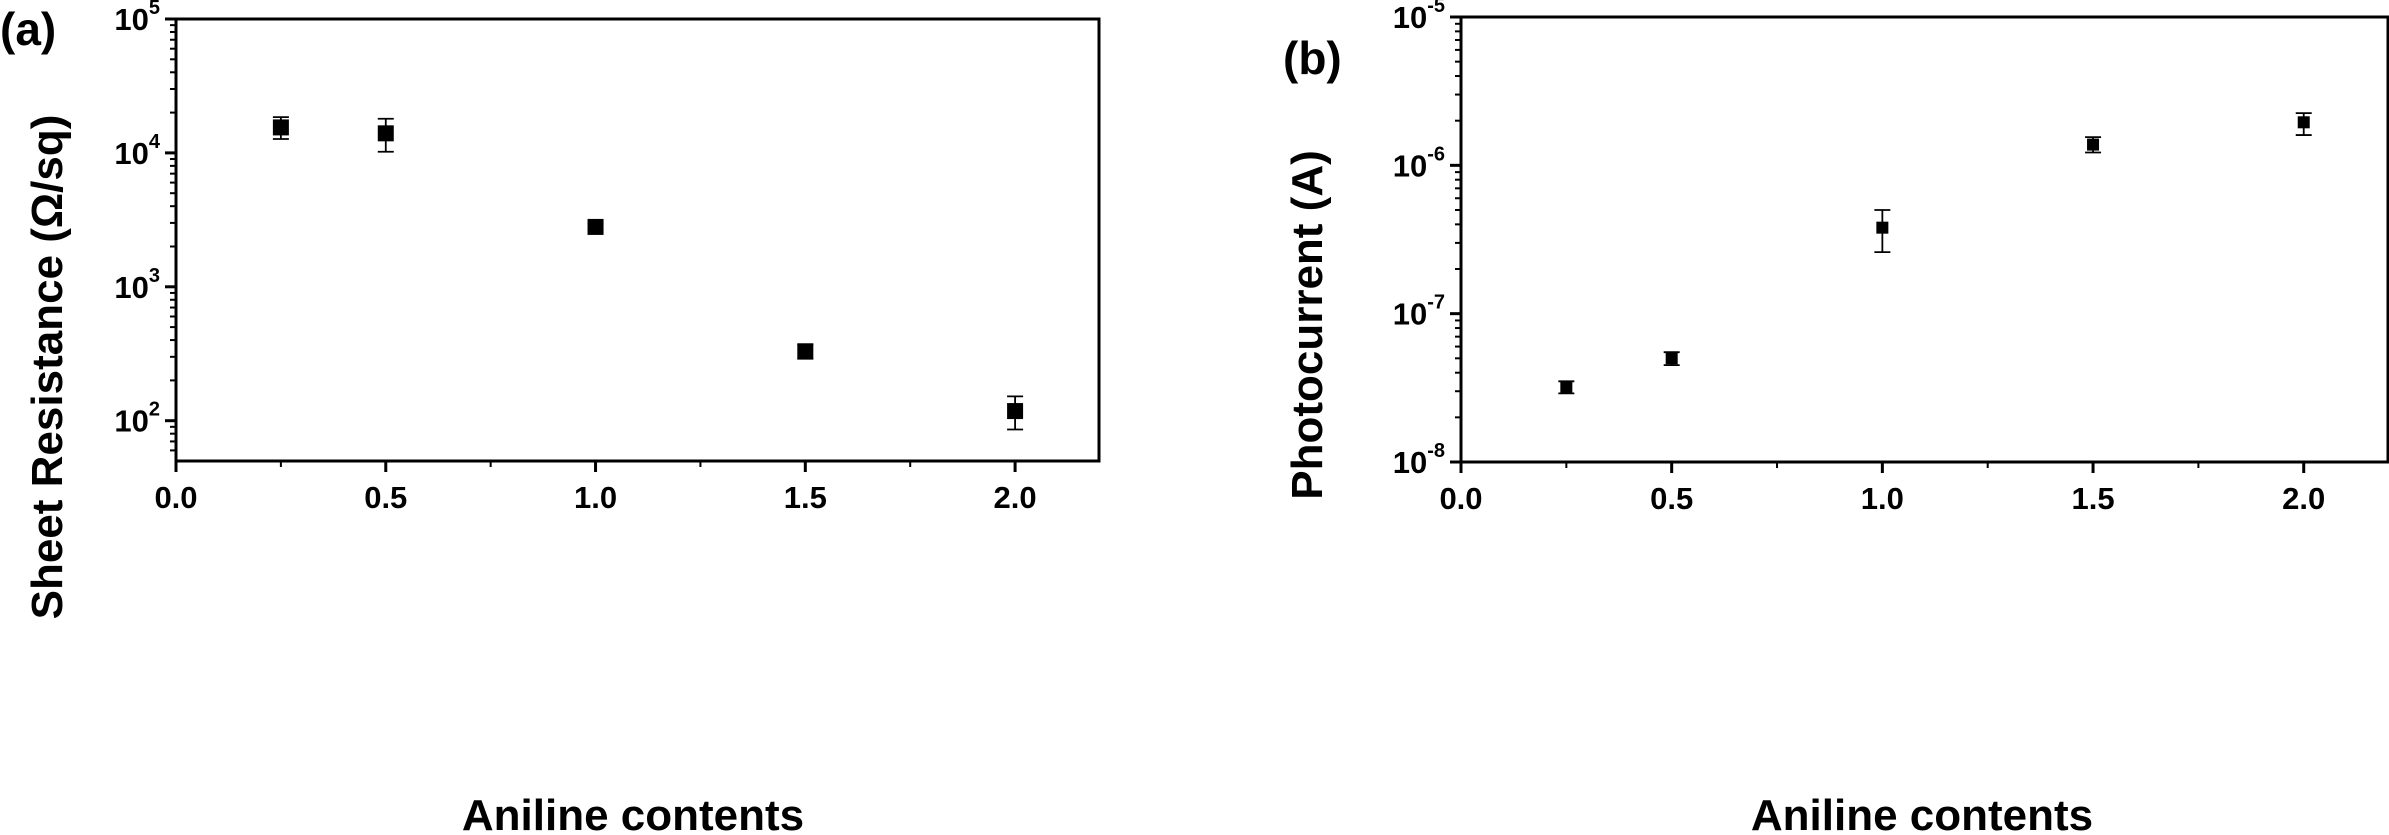  What do you see at coordinates (137, 285) in the screenshot?
I see `y-tick-label: 10³` at bounding box center [137, 285].